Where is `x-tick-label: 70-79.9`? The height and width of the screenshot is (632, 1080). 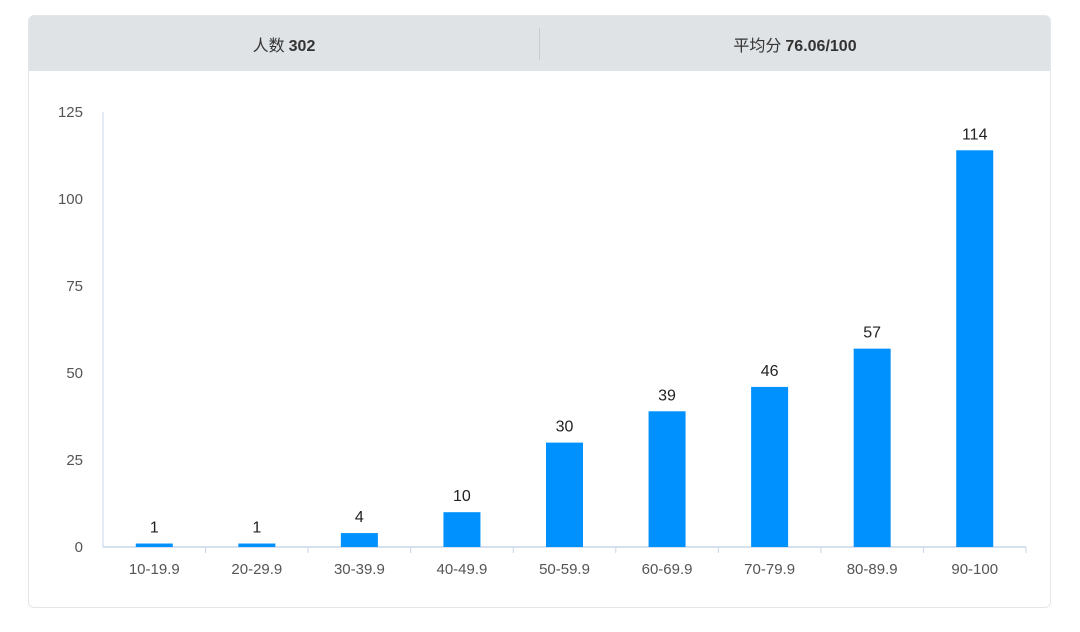
x-tick-label: 70-79.9 is located at coordinates (769, 569).